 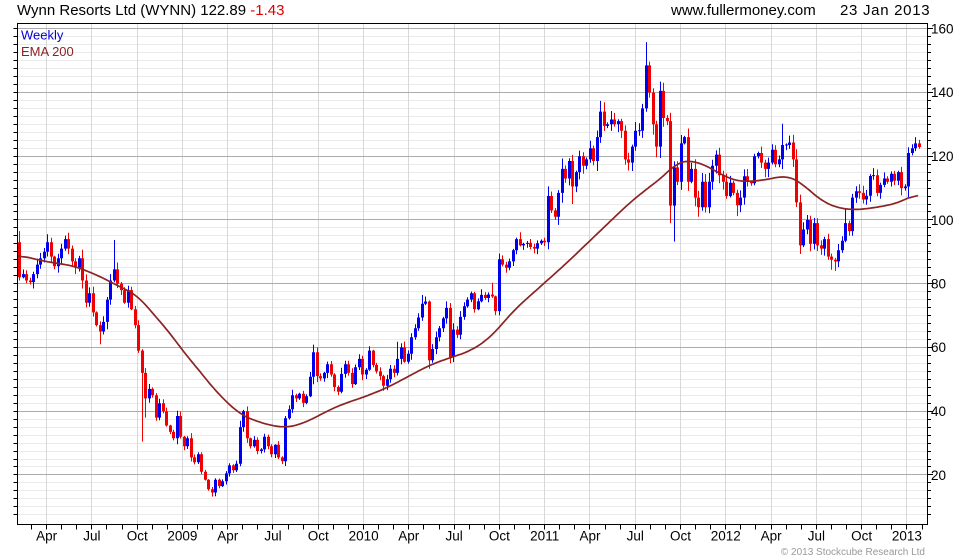 I want to click on svg-text: Weekly, so click(x=42, y=35).